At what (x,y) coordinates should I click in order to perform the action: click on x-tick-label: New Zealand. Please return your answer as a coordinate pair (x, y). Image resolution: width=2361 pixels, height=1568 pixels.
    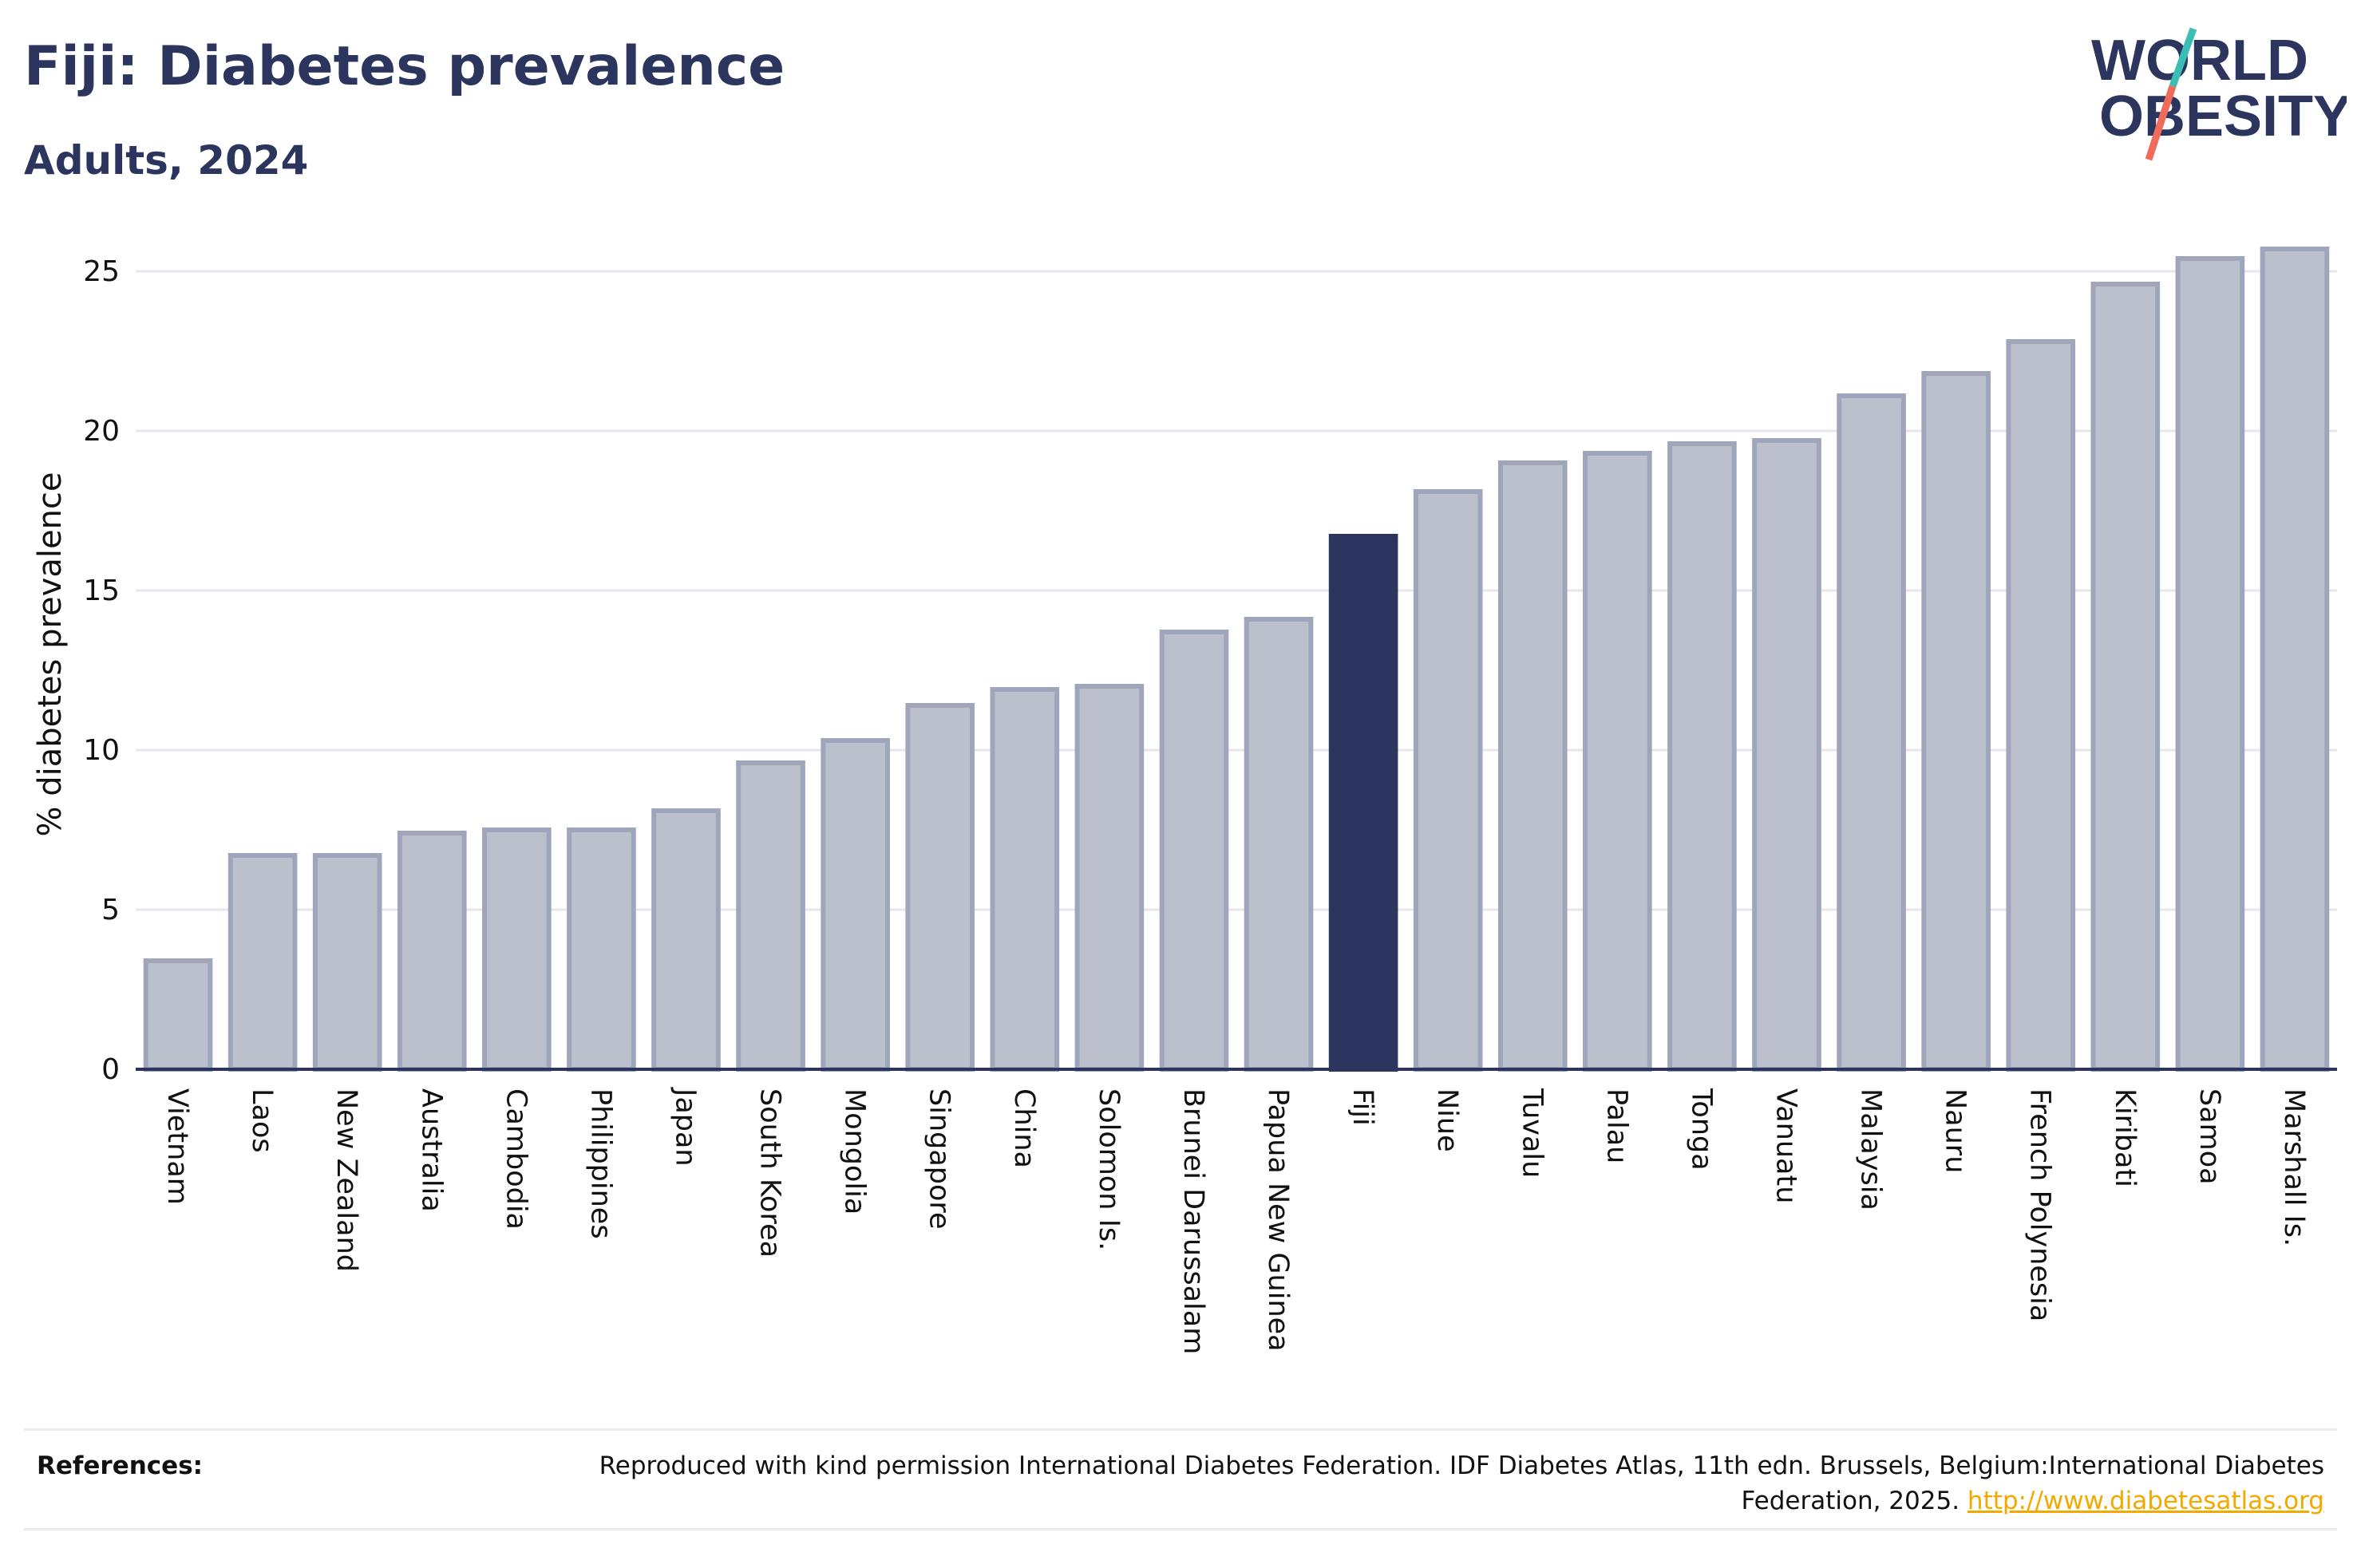
    Looking at the image, I should click on (346, 1180).